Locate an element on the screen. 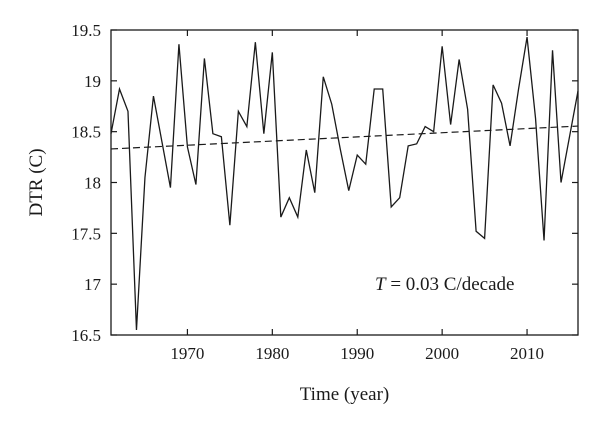 The height and width of the screenshot is (429, 600). y-tick-label-18: 18 is located at coordinates (92, 183).